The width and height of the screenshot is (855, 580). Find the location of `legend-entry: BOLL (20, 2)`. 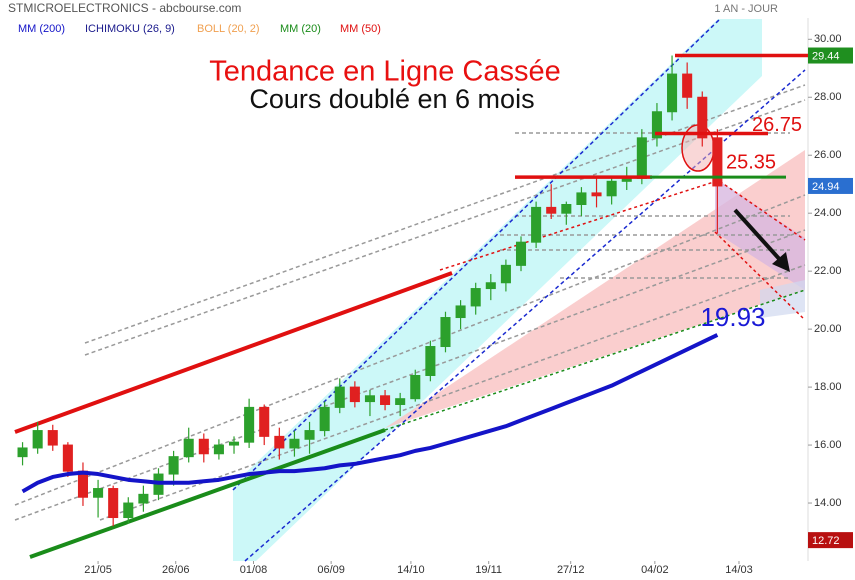

legend-entry: BOLL (20, 2) is located at coordinates (228, 29).